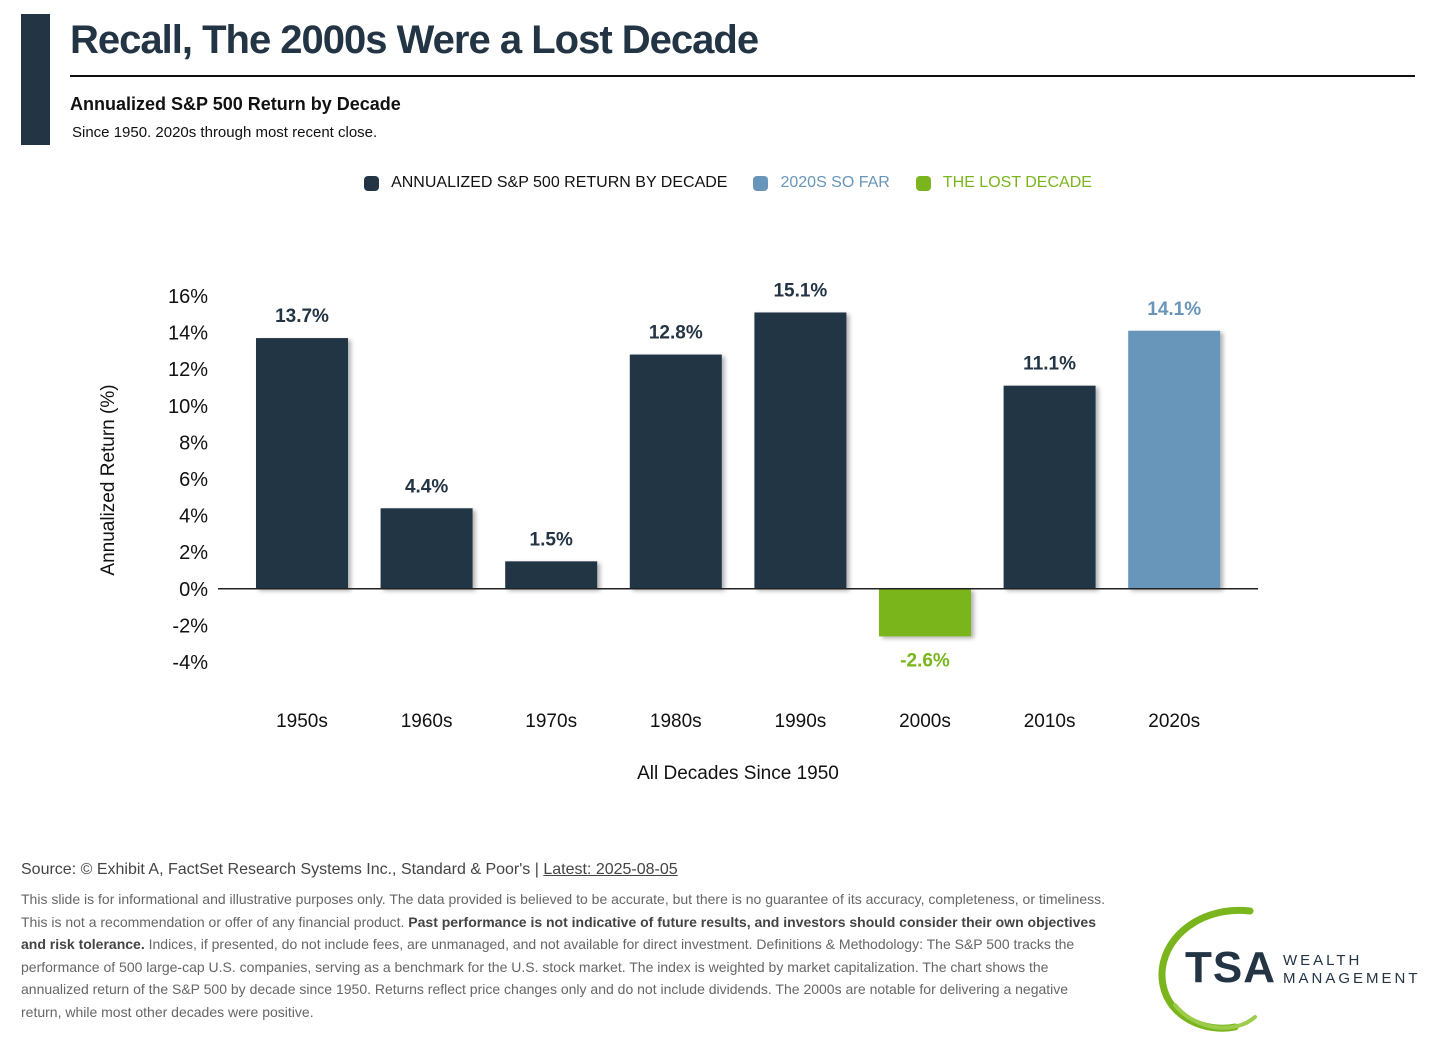 The image size is (1456, 1048). Describe the element at coordinates (35, 79) in the screenshot. I see `title-accent-bar` at that location.